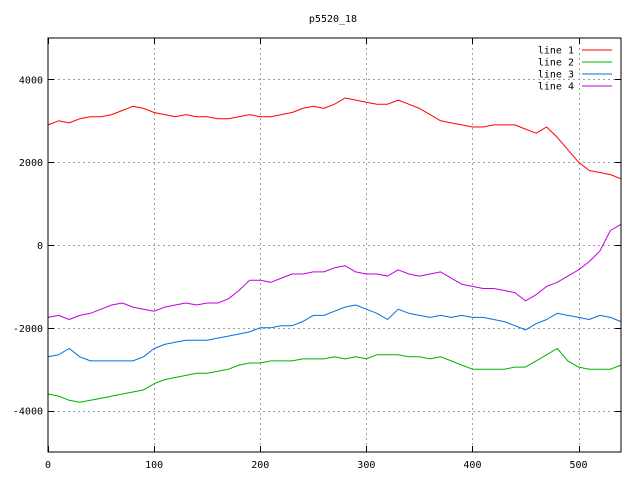  What do you see at coordinates (556, 63) in the screenshot?
I see `legend-label: line 2` at bounding box center [556, 63].